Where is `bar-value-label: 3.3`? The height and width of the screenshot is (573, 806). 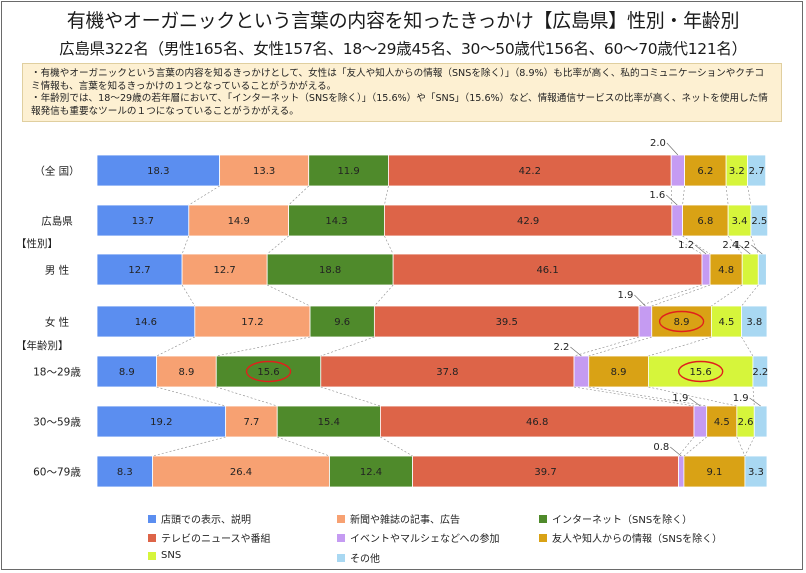
bar-value-label: 3.3 is located at coordinates (756, 472).